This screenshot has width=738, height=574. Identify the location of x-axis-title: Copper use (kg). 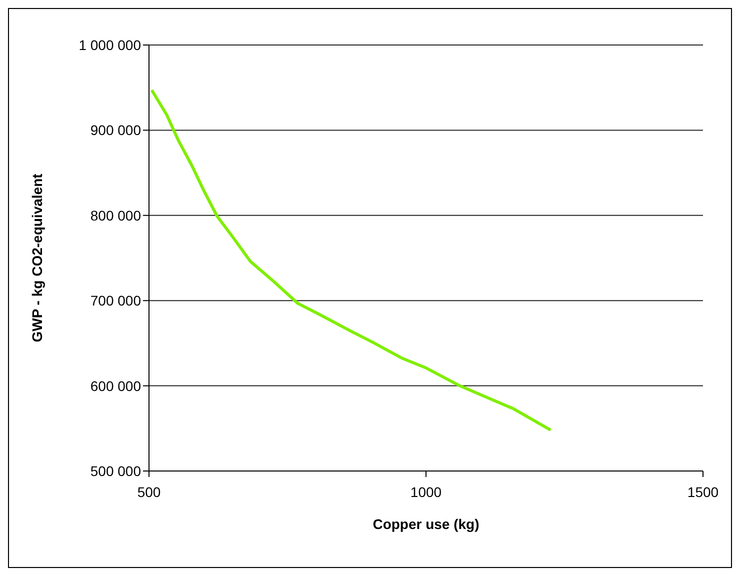
(426, 524).